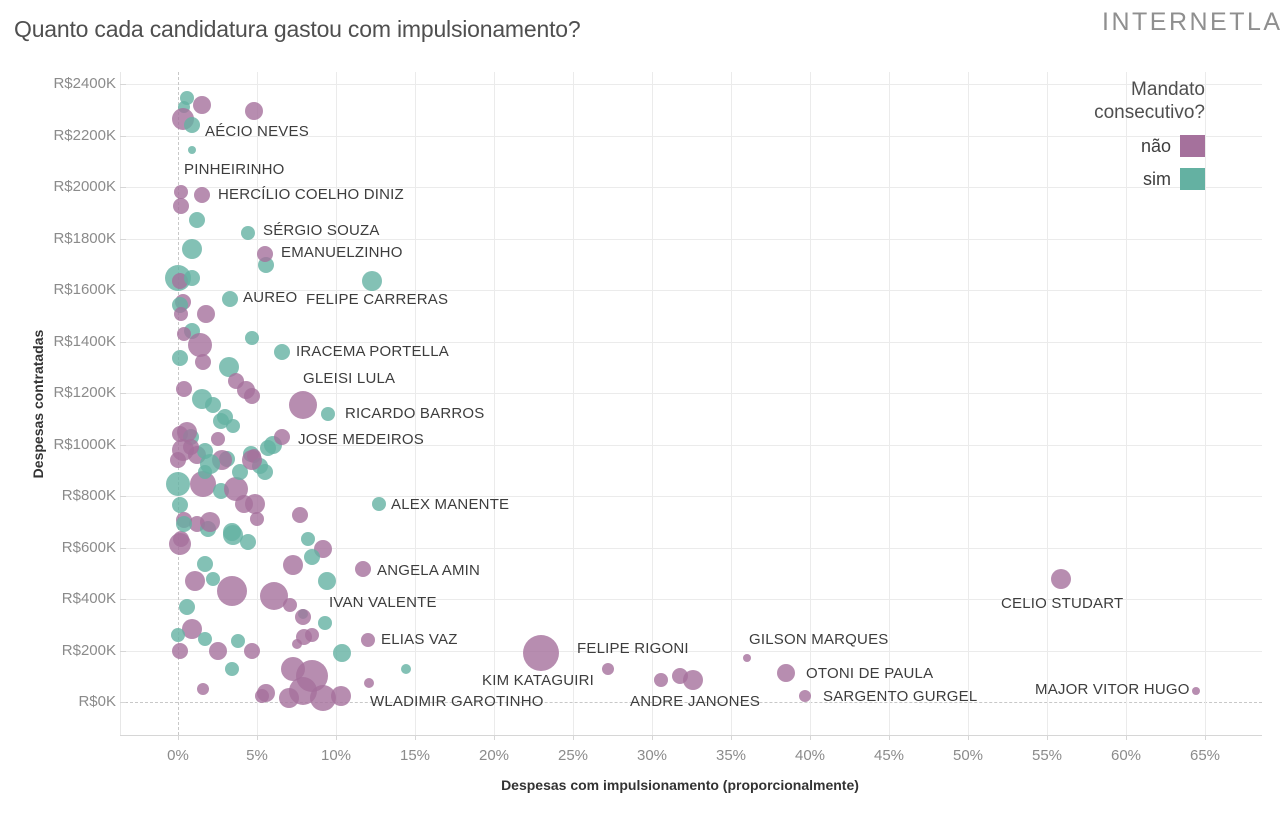 This screenshot has height=816, width=1280. Describe the element at coordinates (1192, 179) in the screenshot. I see `legend-swatch-sim` at that location.